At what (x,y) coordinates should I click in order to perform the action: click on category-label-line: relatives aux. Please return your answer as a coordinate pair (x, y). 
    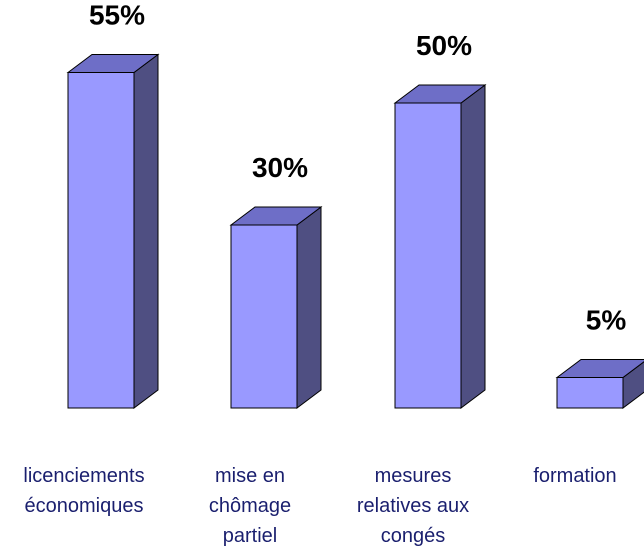
    Looking at the image, I should click on (413, 506).